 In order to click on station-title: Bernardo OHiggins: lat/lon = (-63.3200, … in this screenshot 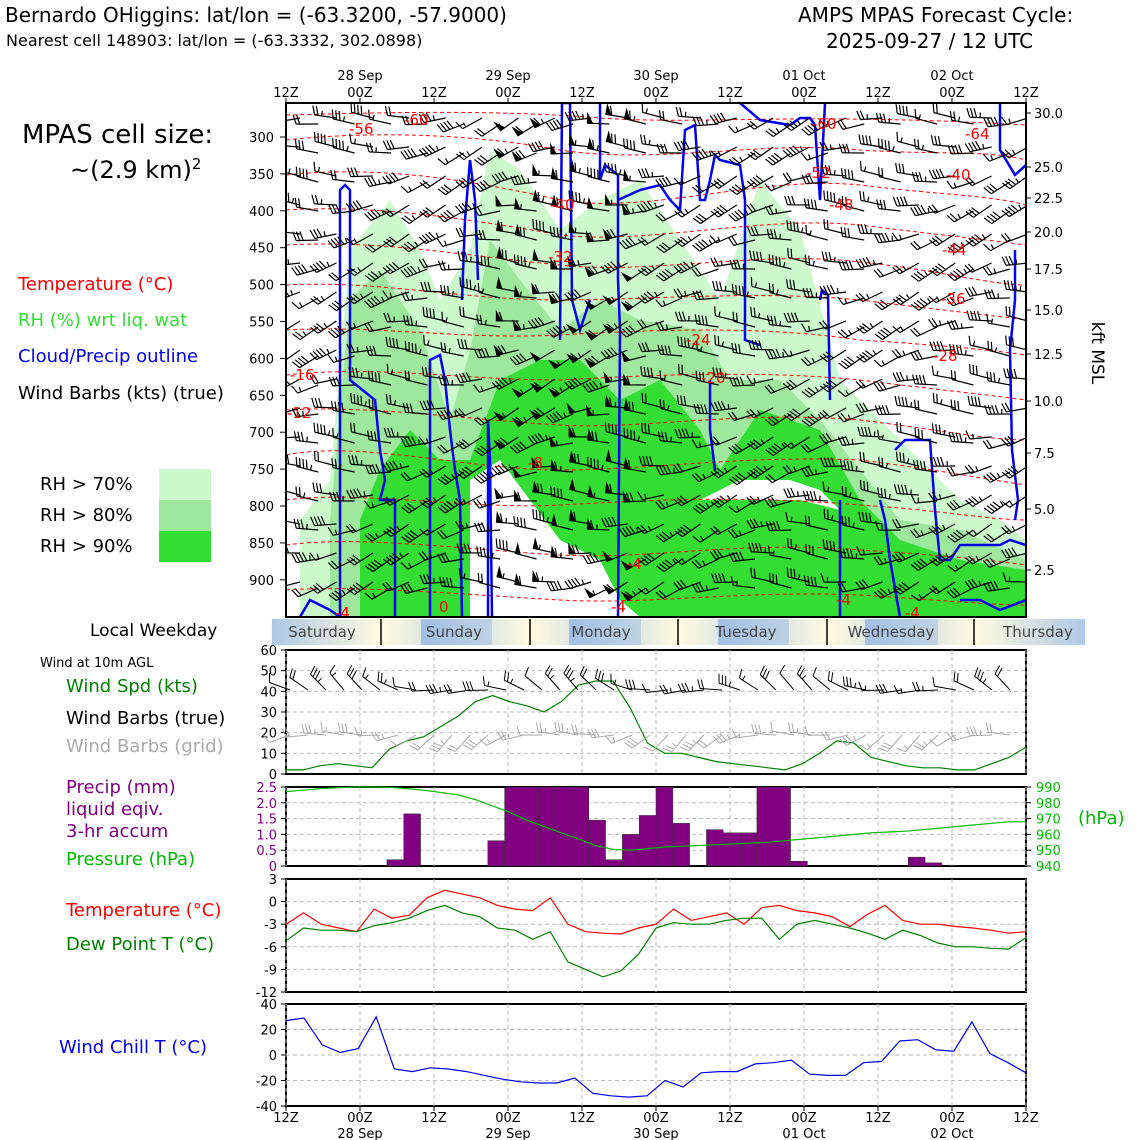, I will do `click(256, 15)`.